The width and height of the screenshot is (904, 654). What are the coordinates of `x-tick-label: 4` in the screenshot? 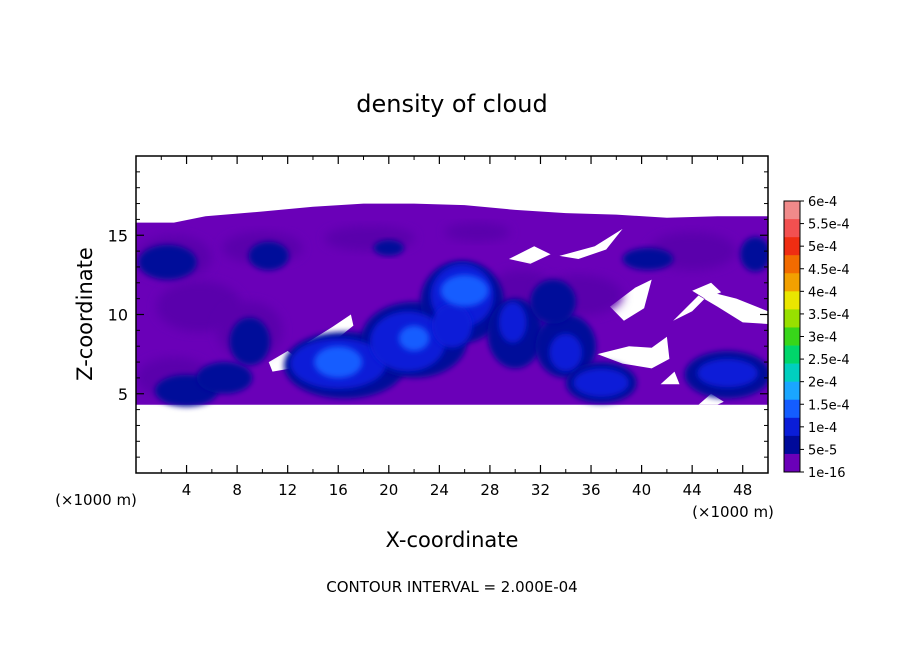 It's located at (187, 490).